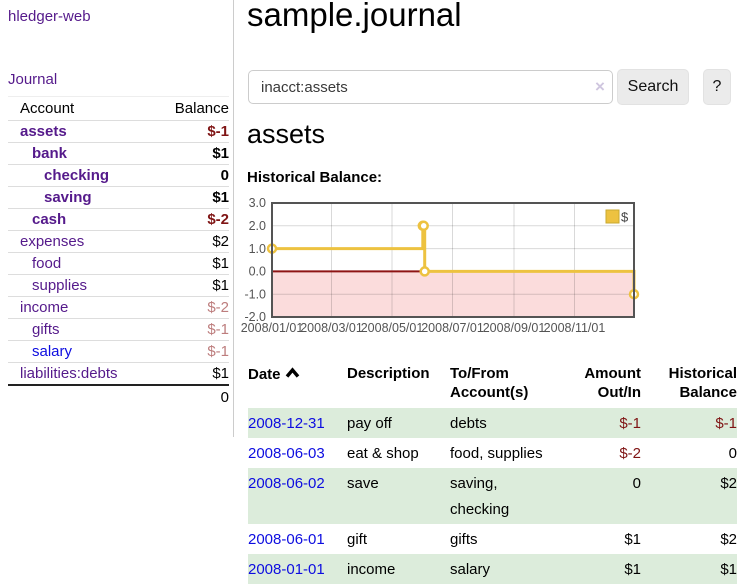 The width and height of the screenshot is (742, 584). I want to click on chart-legend: $, so click(617, 217).